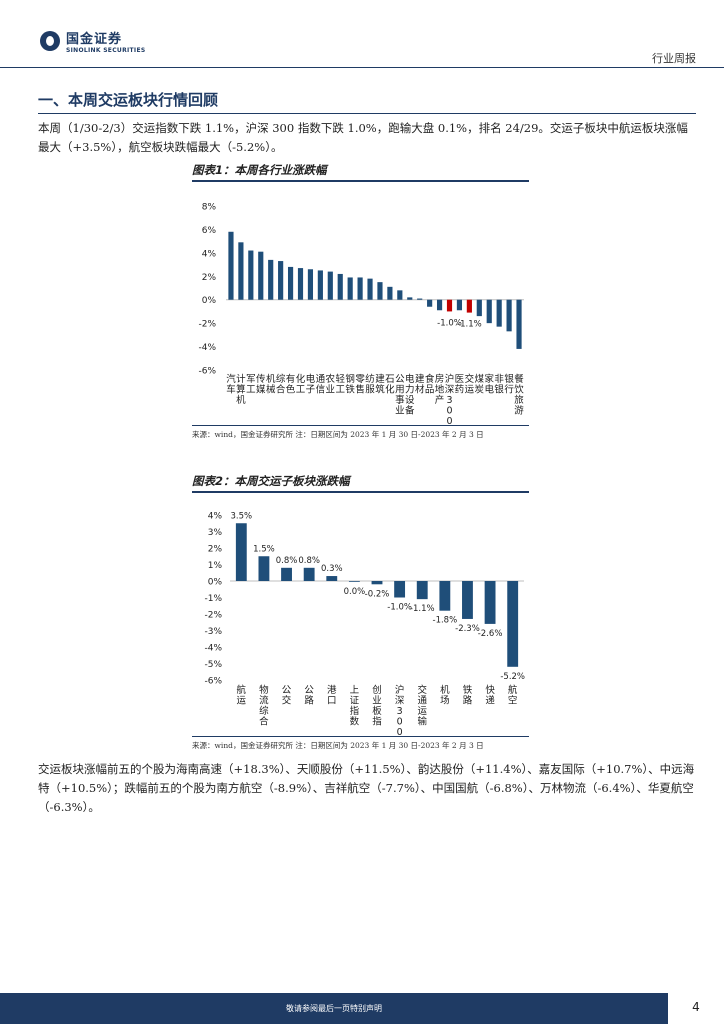 This screenshot has height=1024, width=724. I want to click on x-tick-label-化工: 化工, so click(301, 384).